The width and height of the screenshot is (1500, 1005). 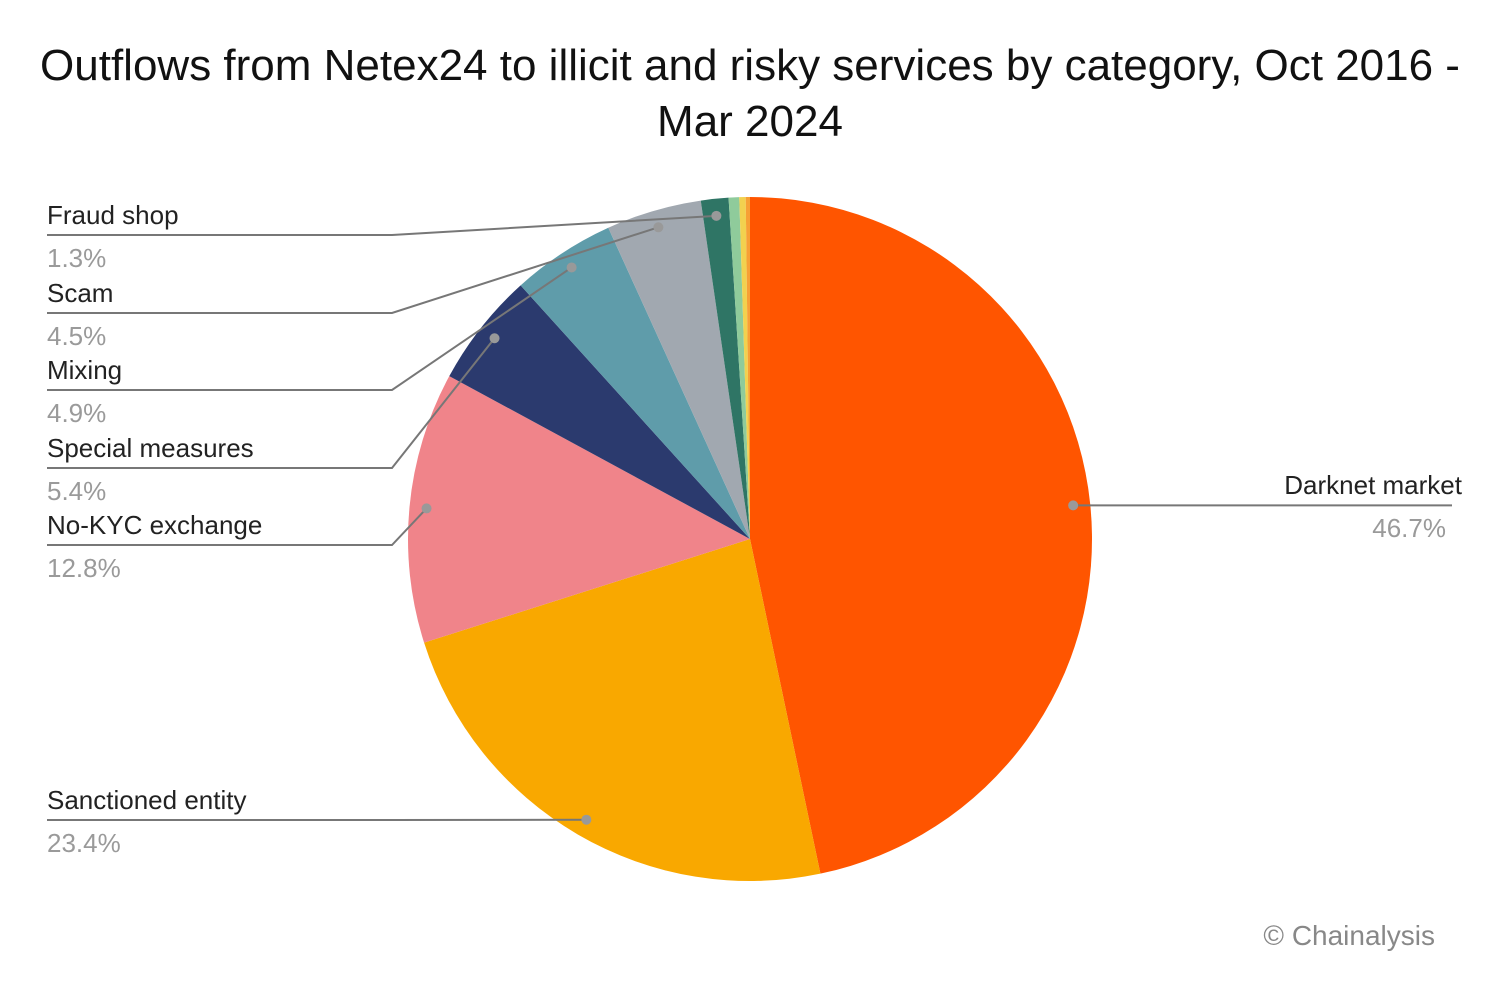 What do you see at coordinates (1409, 528) in the screenshot?
I see `slice-value-label: 46.7%` at bounding box center [1409, 528].